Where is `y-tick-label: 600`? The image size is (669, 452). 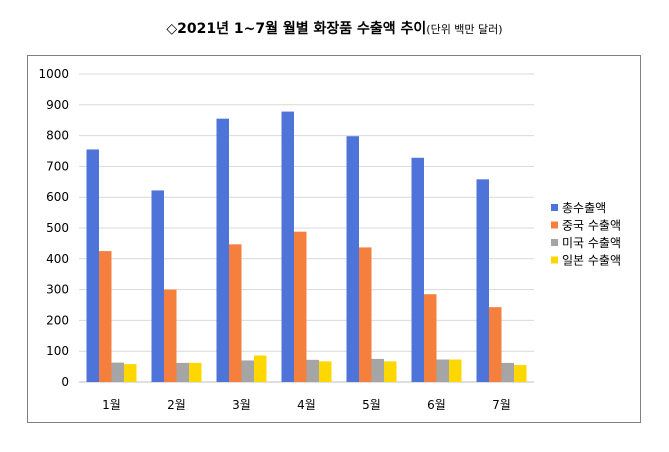
y-tick-label: 600 is located at coordinates (57, 197).